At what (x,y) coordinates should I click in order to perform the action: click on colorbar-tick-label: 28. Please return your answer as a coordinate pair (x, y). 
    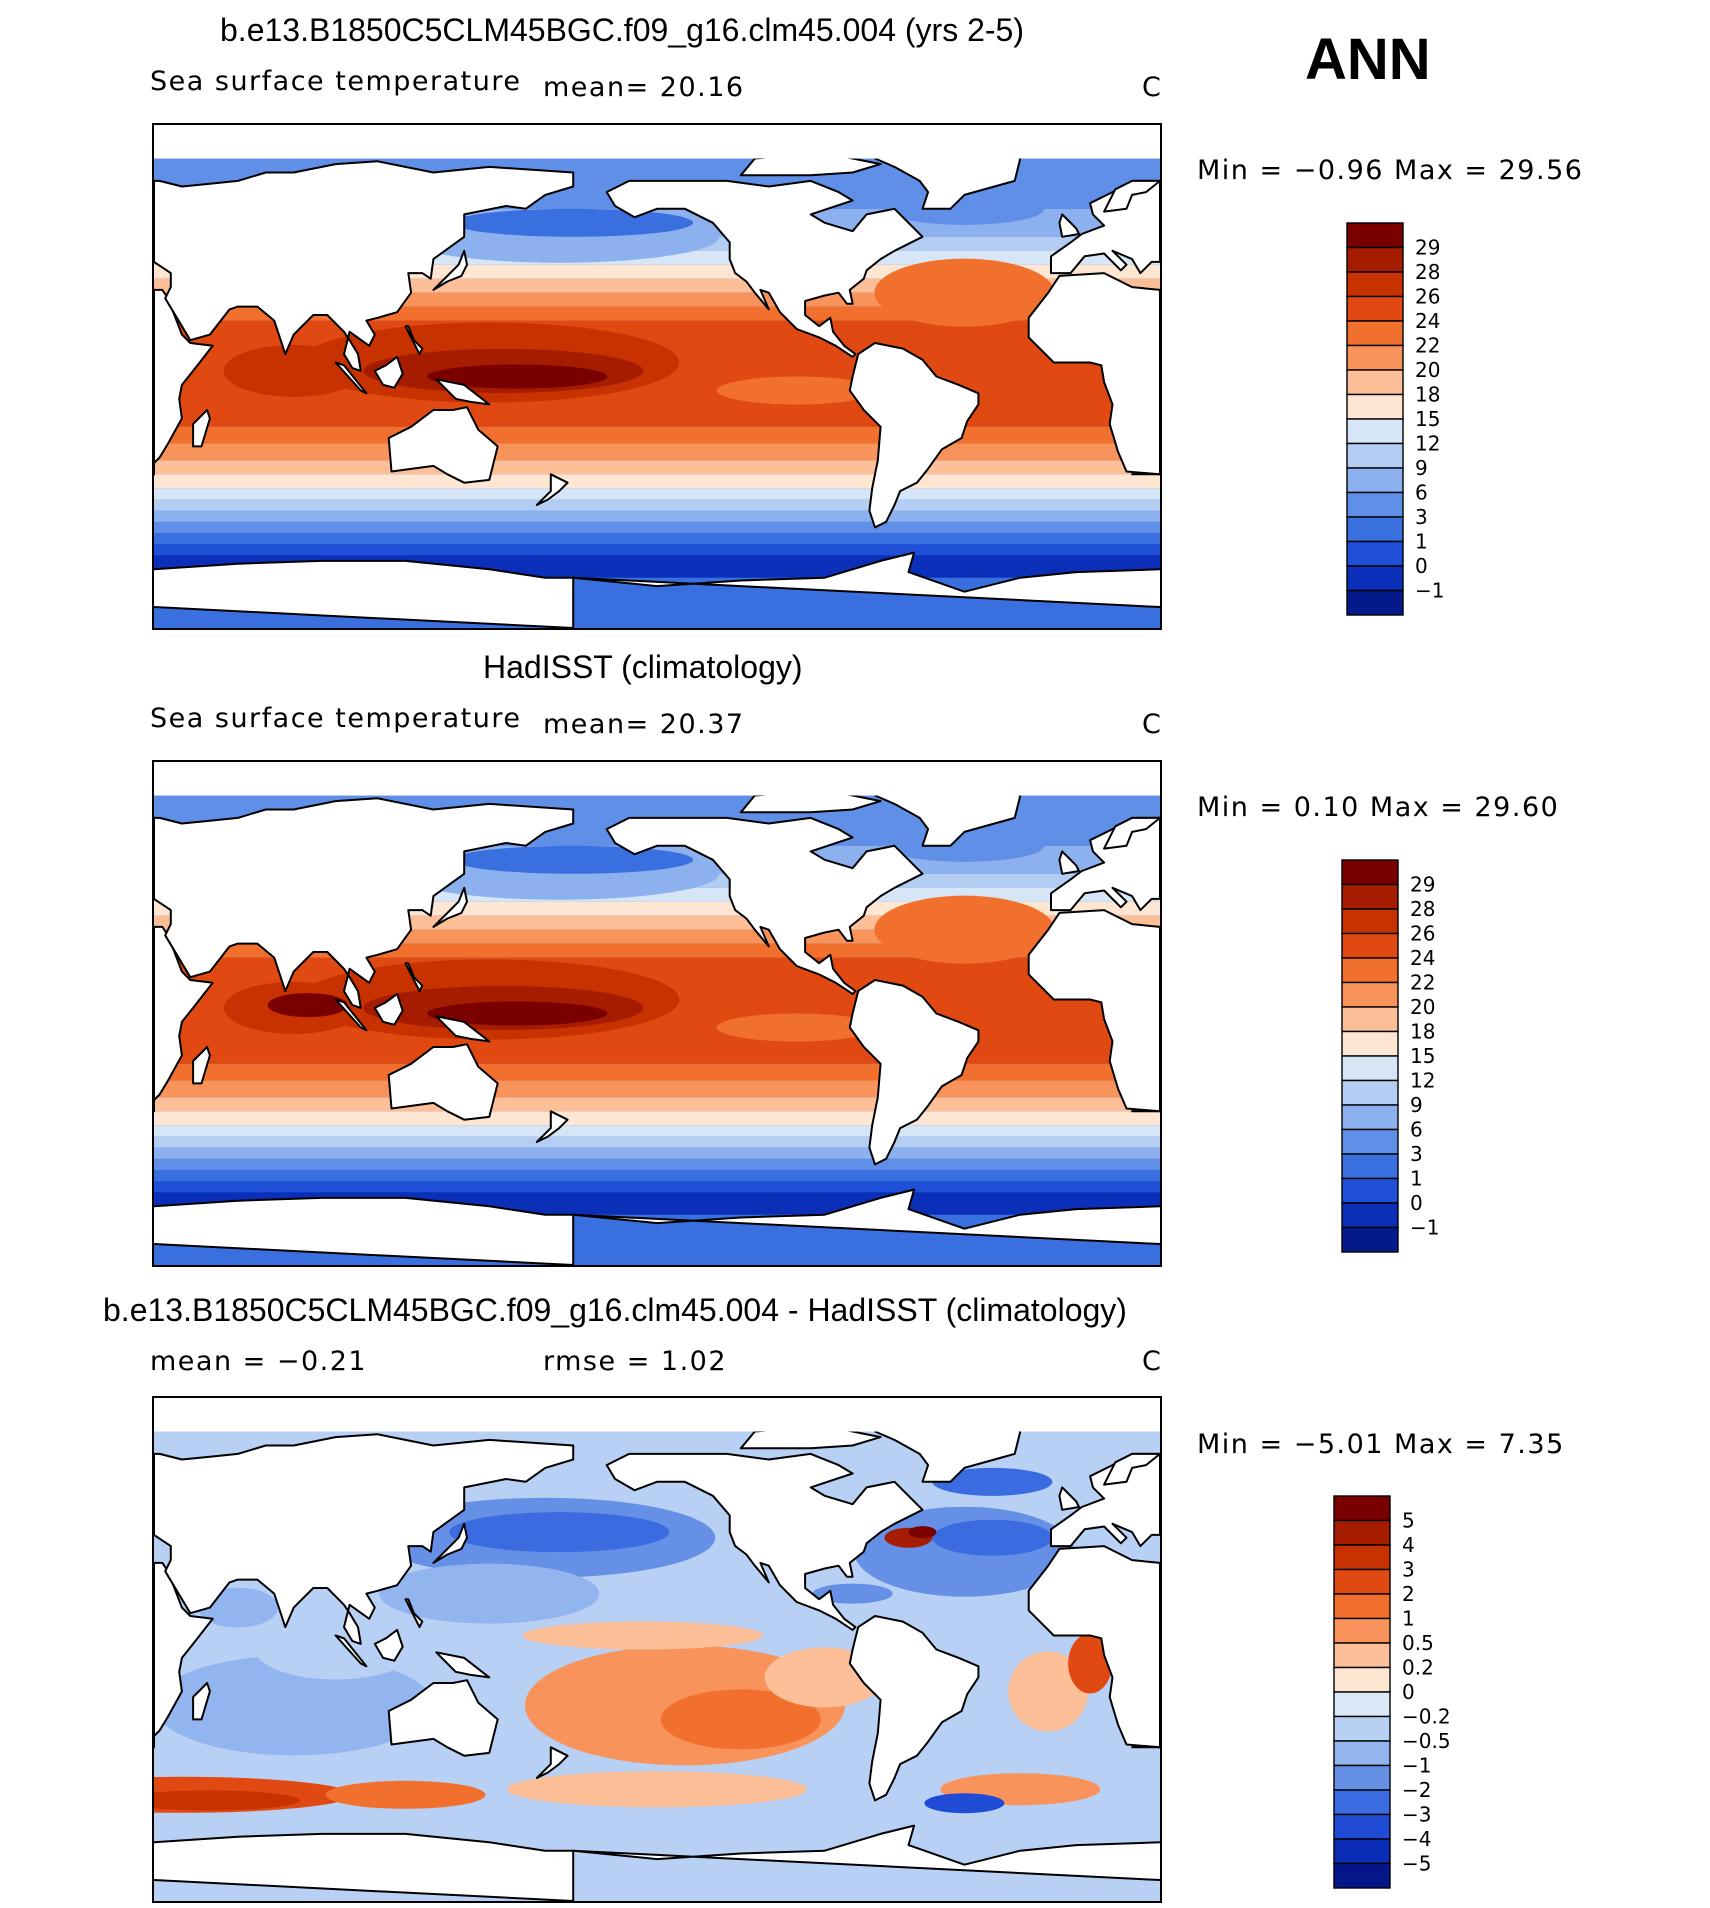
    Looking at the image, I should click on (1422, 909).